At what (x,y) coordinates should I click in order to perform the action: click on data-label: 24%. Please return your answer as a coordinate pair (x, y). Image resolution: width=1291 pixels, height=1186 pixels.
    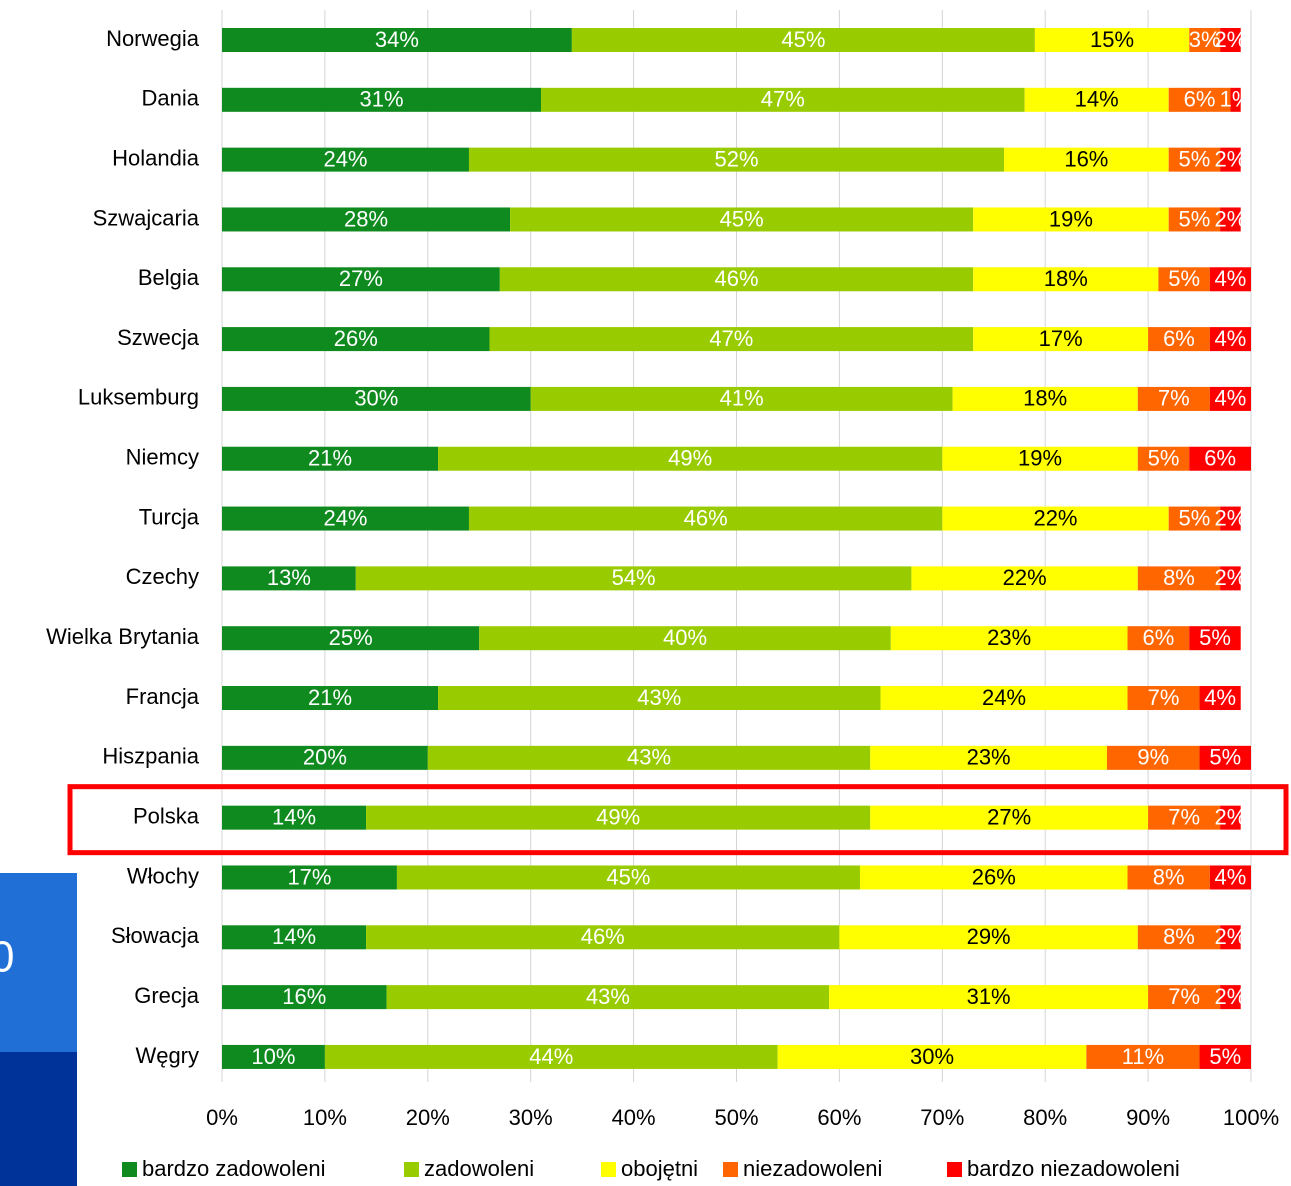
    Looking at the image, I should click on (1004, 697).